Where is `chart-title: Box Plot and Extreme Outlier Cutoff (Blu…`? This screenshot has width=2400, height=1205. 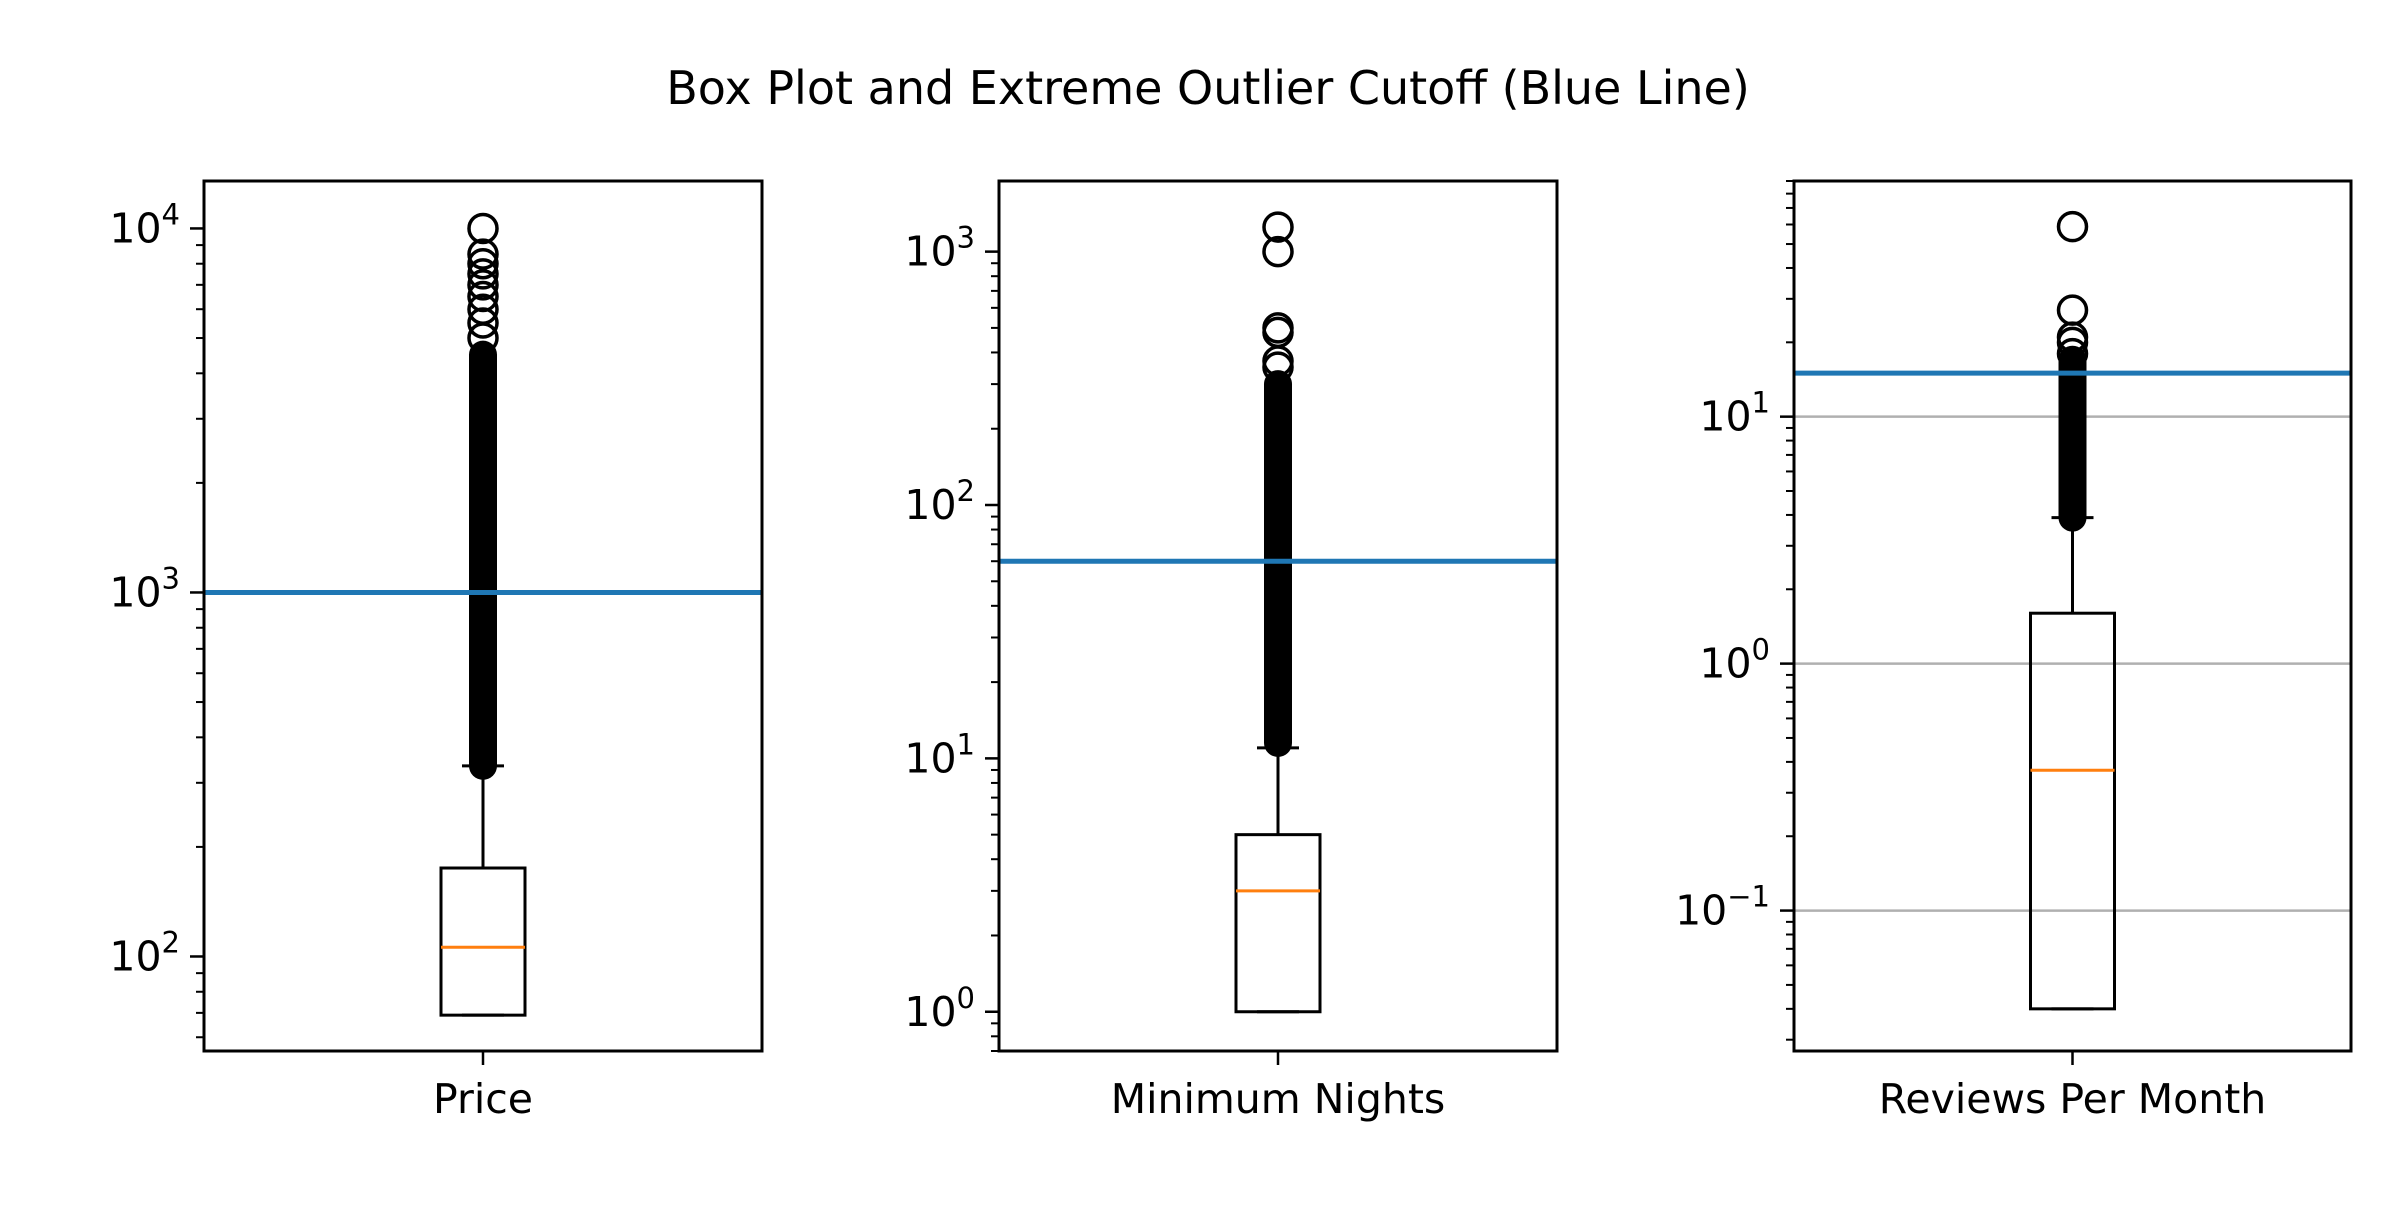
chart-title: Box Plot and Extreme Outlier Cutoff (Blu… is located at coordinates (1208, 88).